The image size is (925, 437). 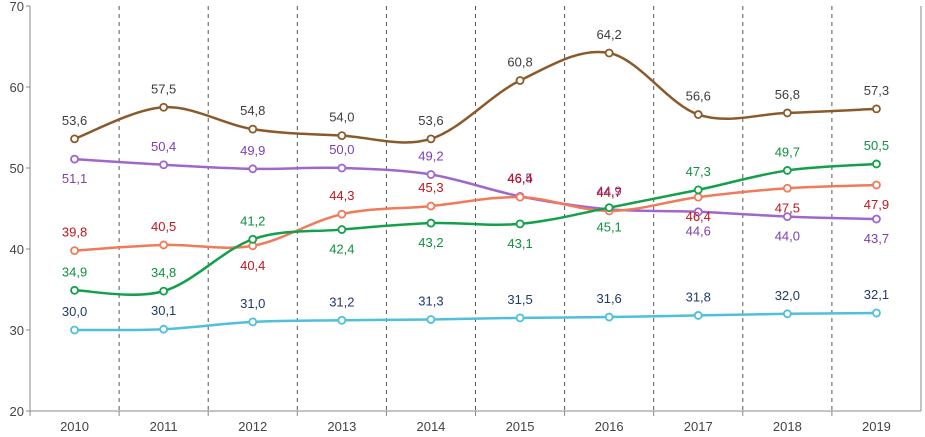 I want to click on x-tick-label: 2015, so click(x=520, y=426).